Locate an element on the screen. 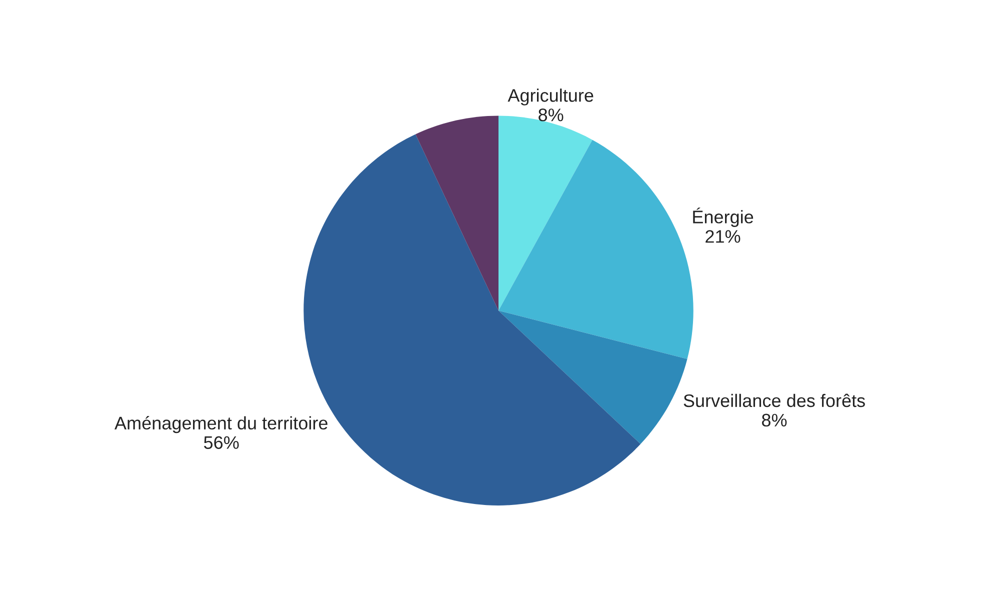  slice-label: Aménagement du territoire is located at coordinates (221, 425).